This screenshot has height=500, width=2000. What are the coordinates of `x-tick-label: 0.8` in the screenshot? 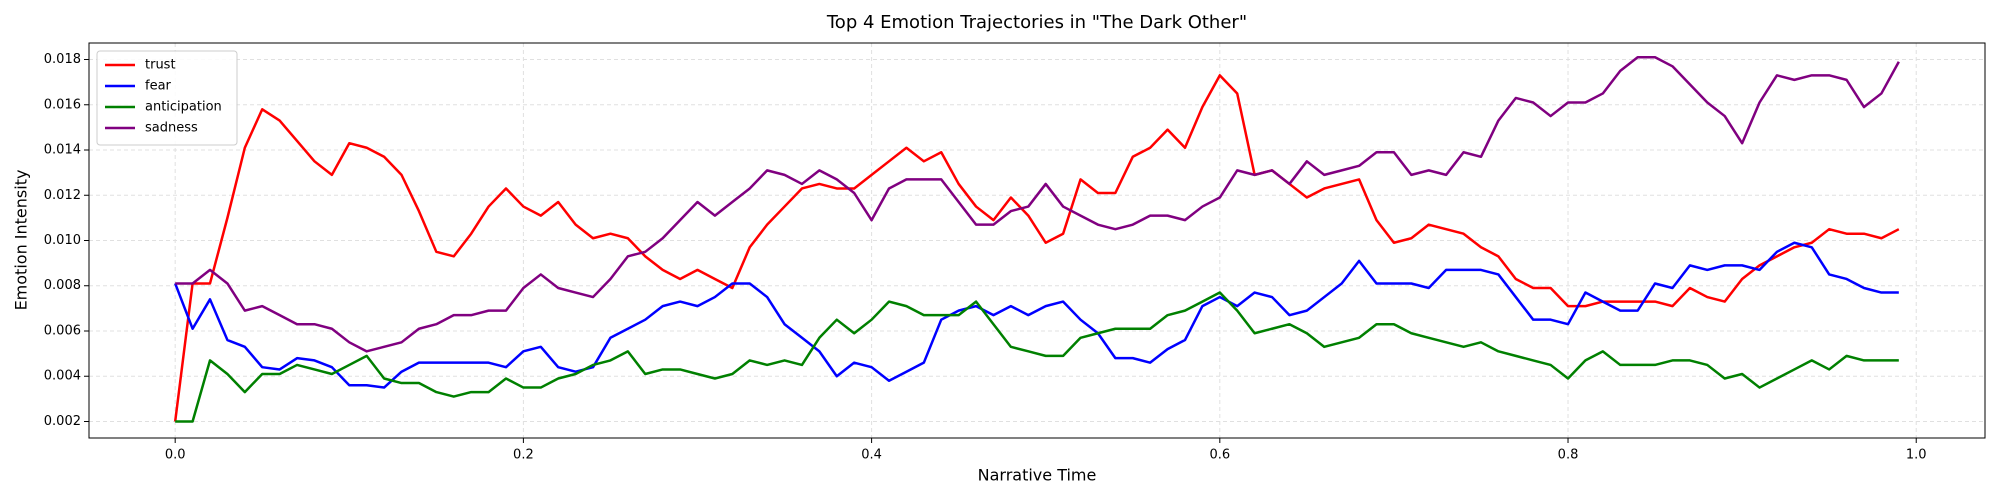 It's located at (1568, 455).